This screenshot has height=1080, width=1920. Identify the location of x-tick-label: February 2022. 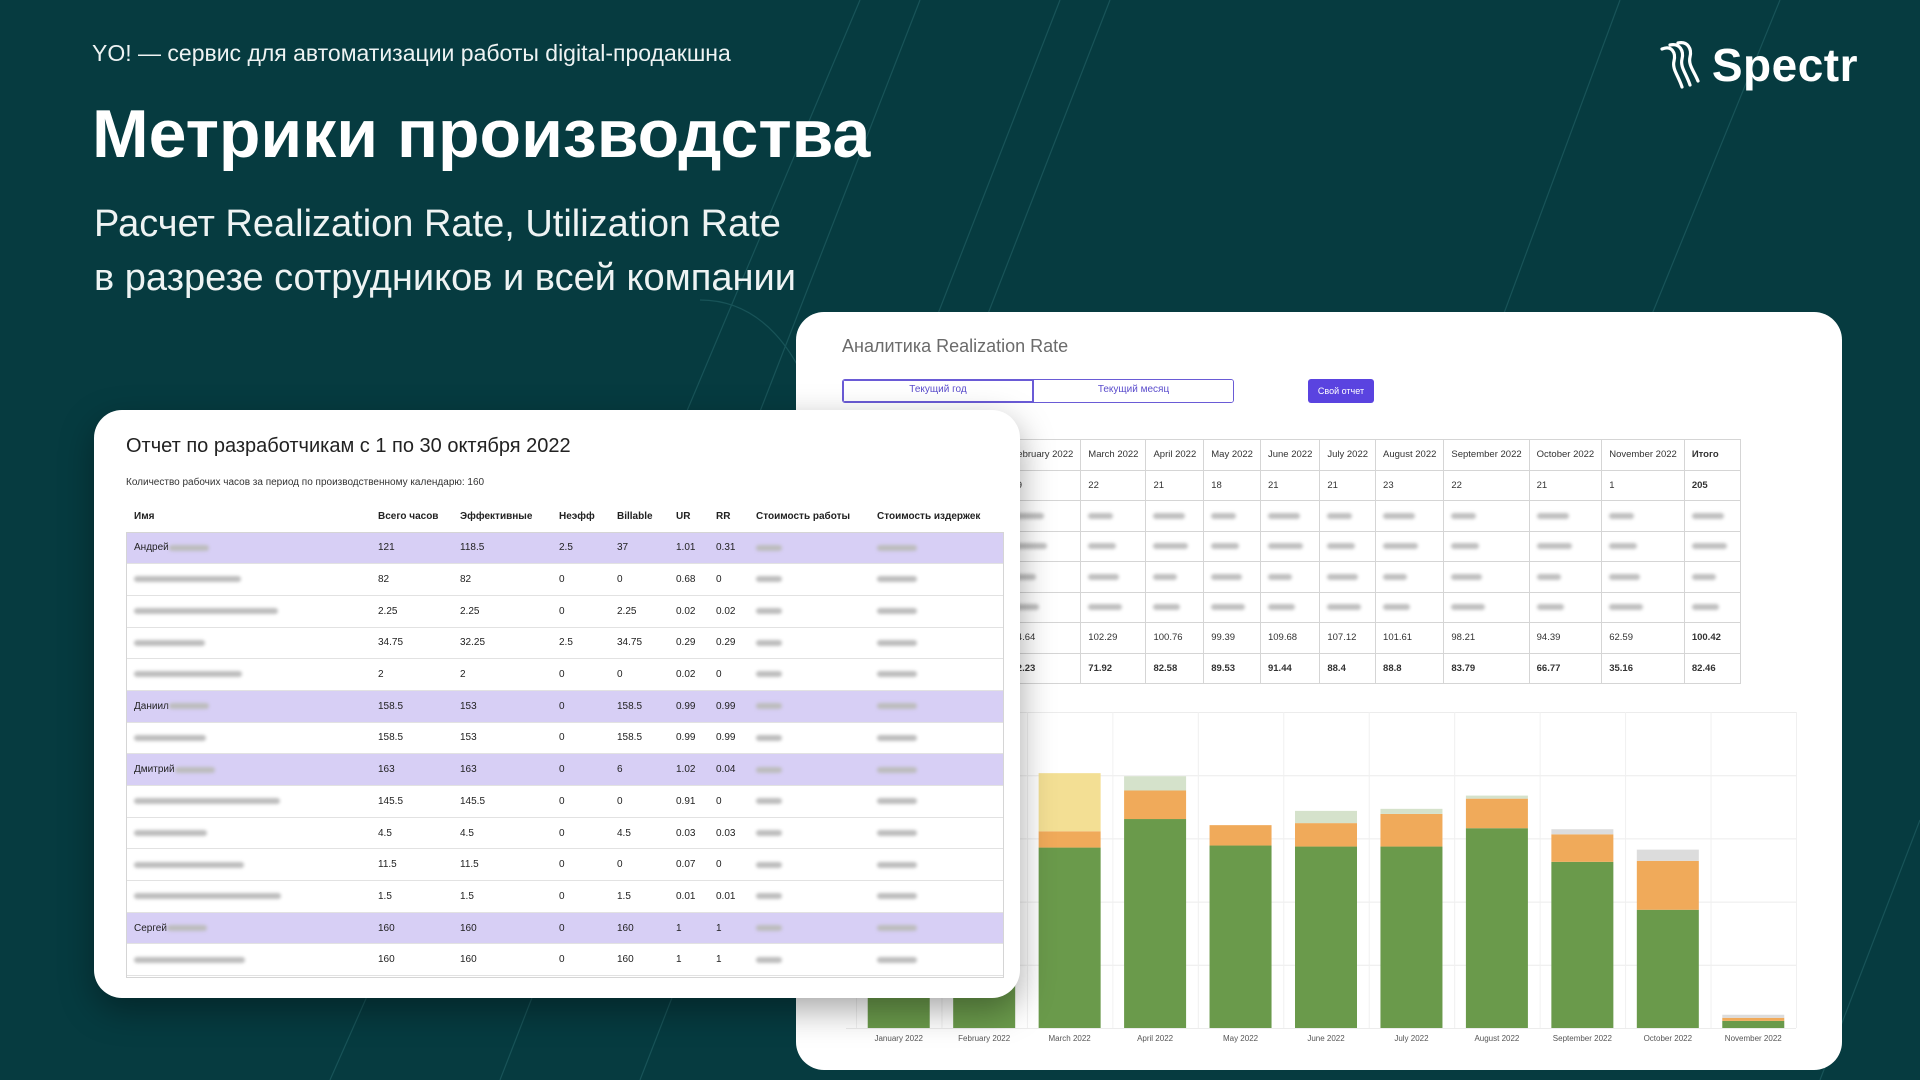
(984, 1038).